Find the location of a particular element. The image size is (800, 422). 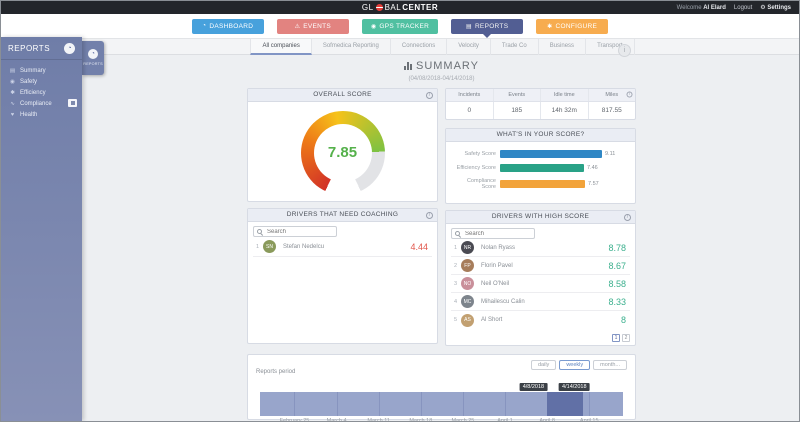

sidebar-item-health: ♥ Health is located at coordinates (24, 114).